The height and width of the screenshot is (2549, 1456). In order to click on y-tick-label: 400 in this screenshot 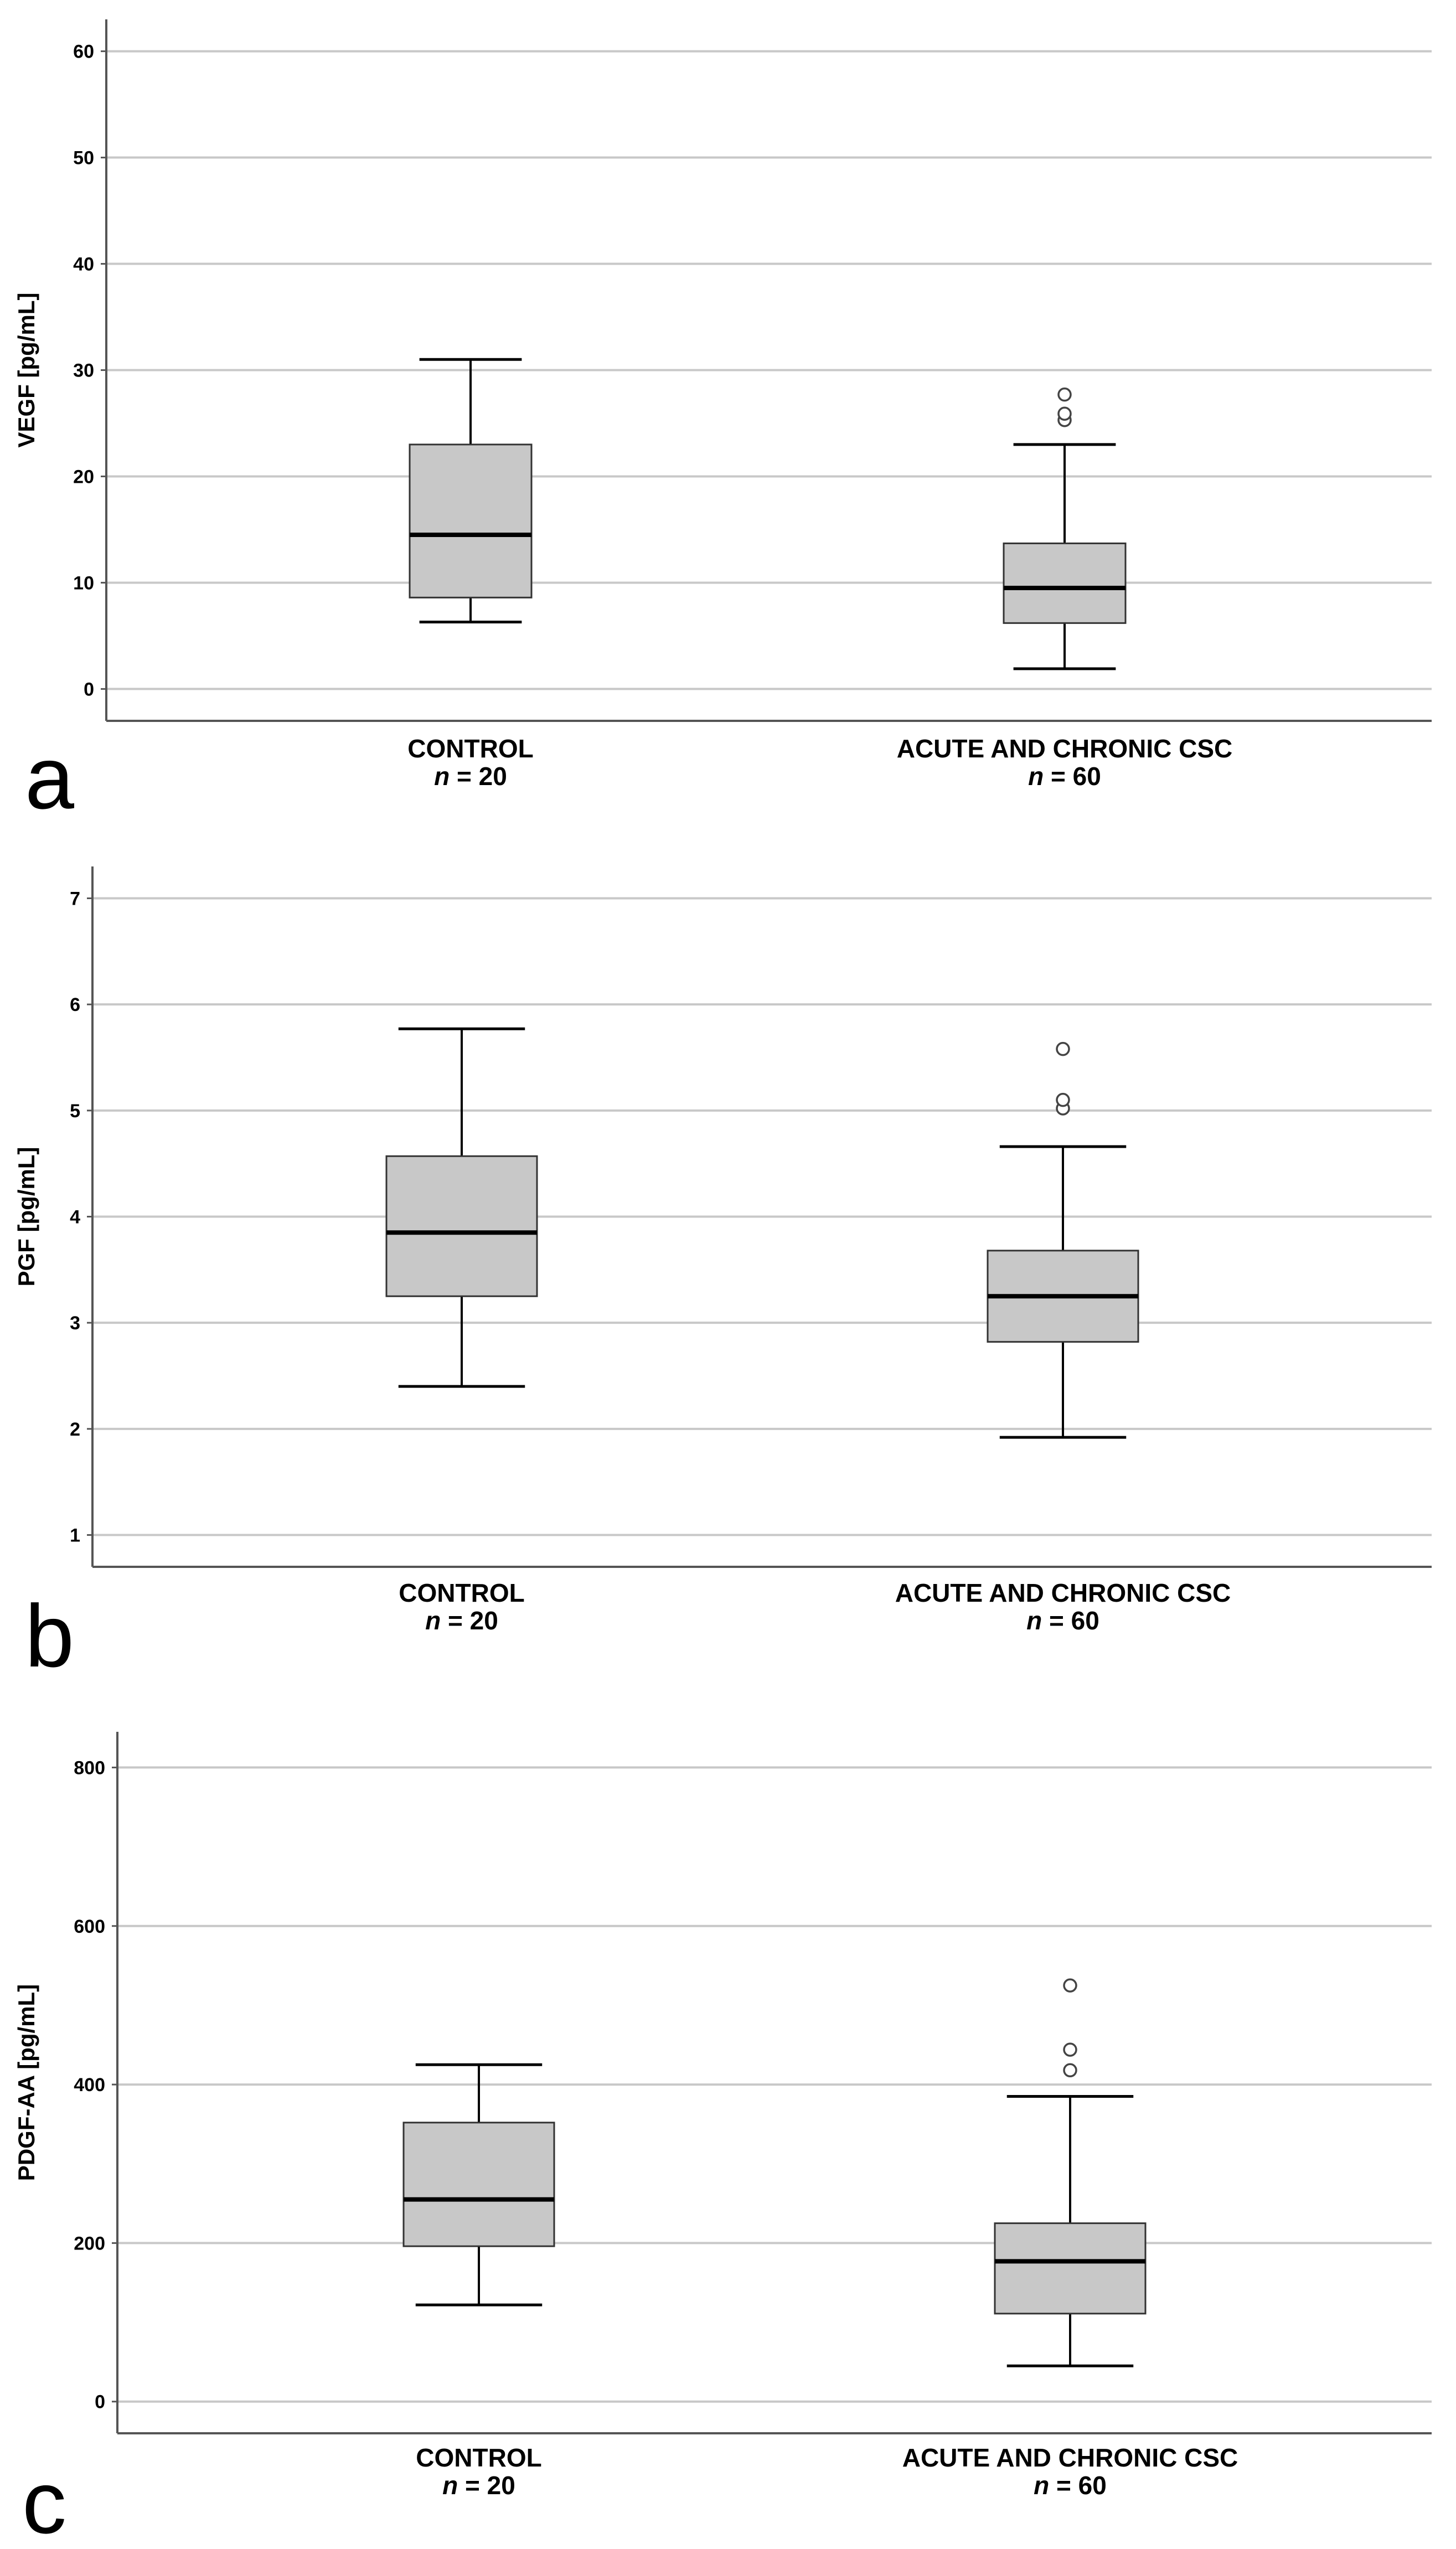, I will do `click(89, 2085)`.